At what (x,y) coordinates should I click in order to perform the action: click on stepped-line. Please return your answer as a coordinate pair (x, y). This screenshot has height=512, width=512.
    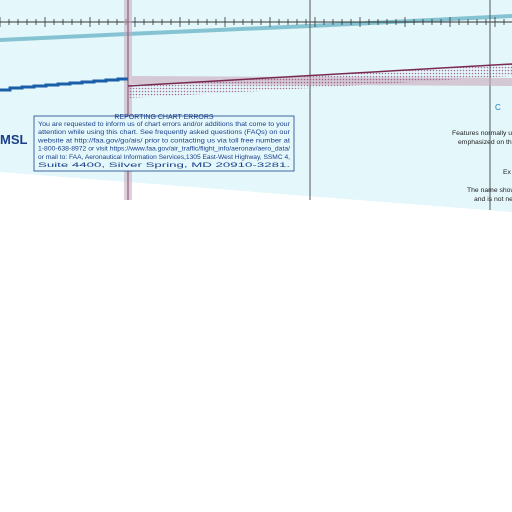
    Looking at the image, I should click on (64, 84).